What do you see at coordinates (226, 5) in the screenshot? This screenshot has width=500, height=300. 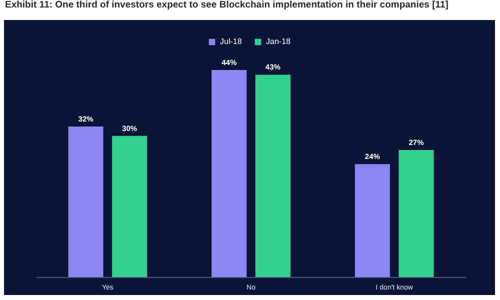 I see `chart-title: Exhibit 11: One third of investors expect to see Blockchain implementation in their companies [11]` at bounding box center [226, 5].